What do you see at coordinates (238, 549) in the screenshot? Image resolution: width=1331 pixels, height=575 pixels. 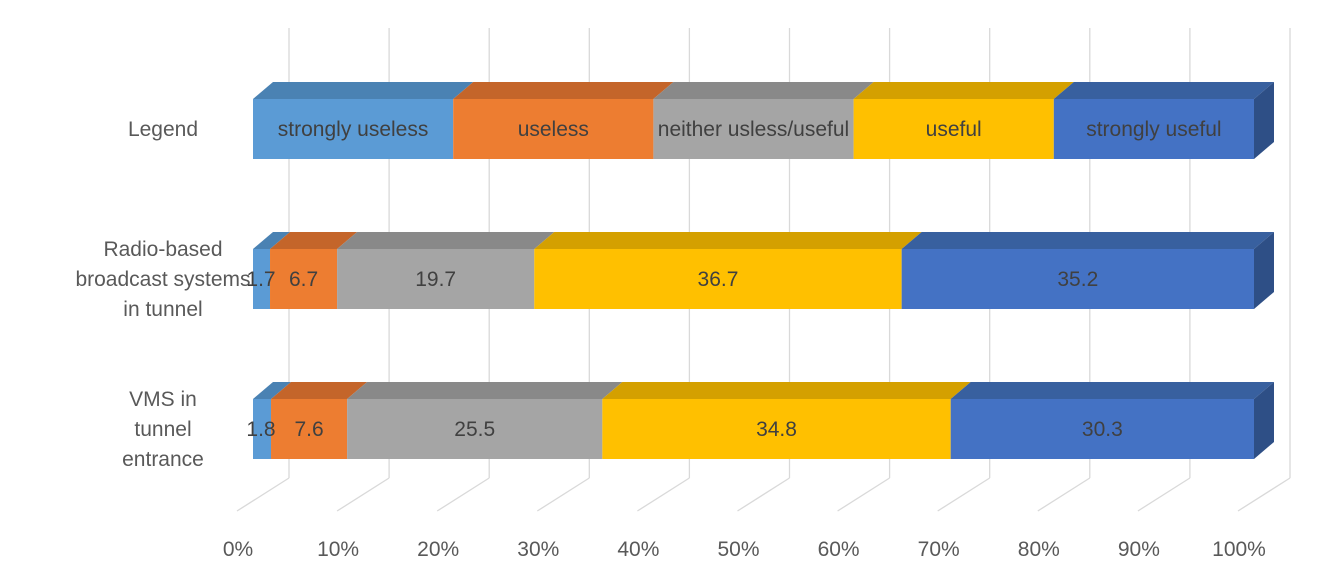 I see `x-tick-label: 0%` at bounding box center [238, 549].